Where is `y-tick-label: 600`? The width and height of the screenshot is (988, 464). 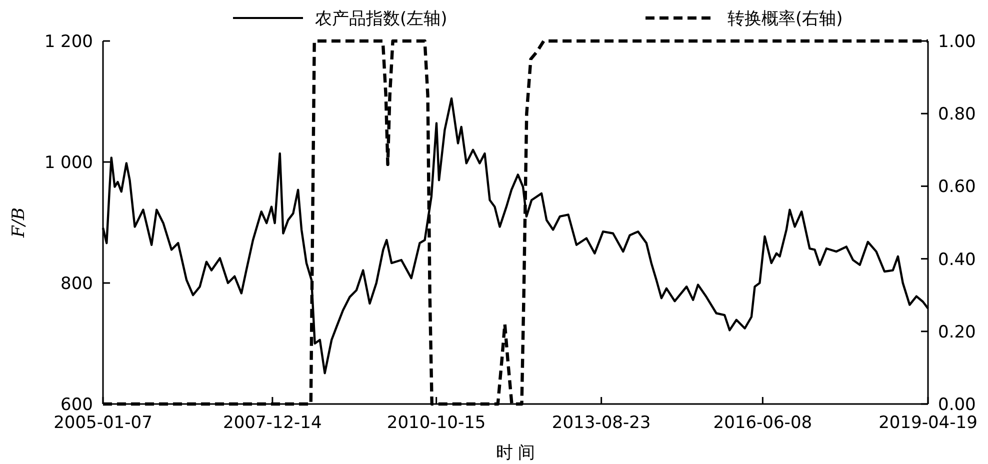 y-tick-label: 600 is located at coordinates (76, 405).